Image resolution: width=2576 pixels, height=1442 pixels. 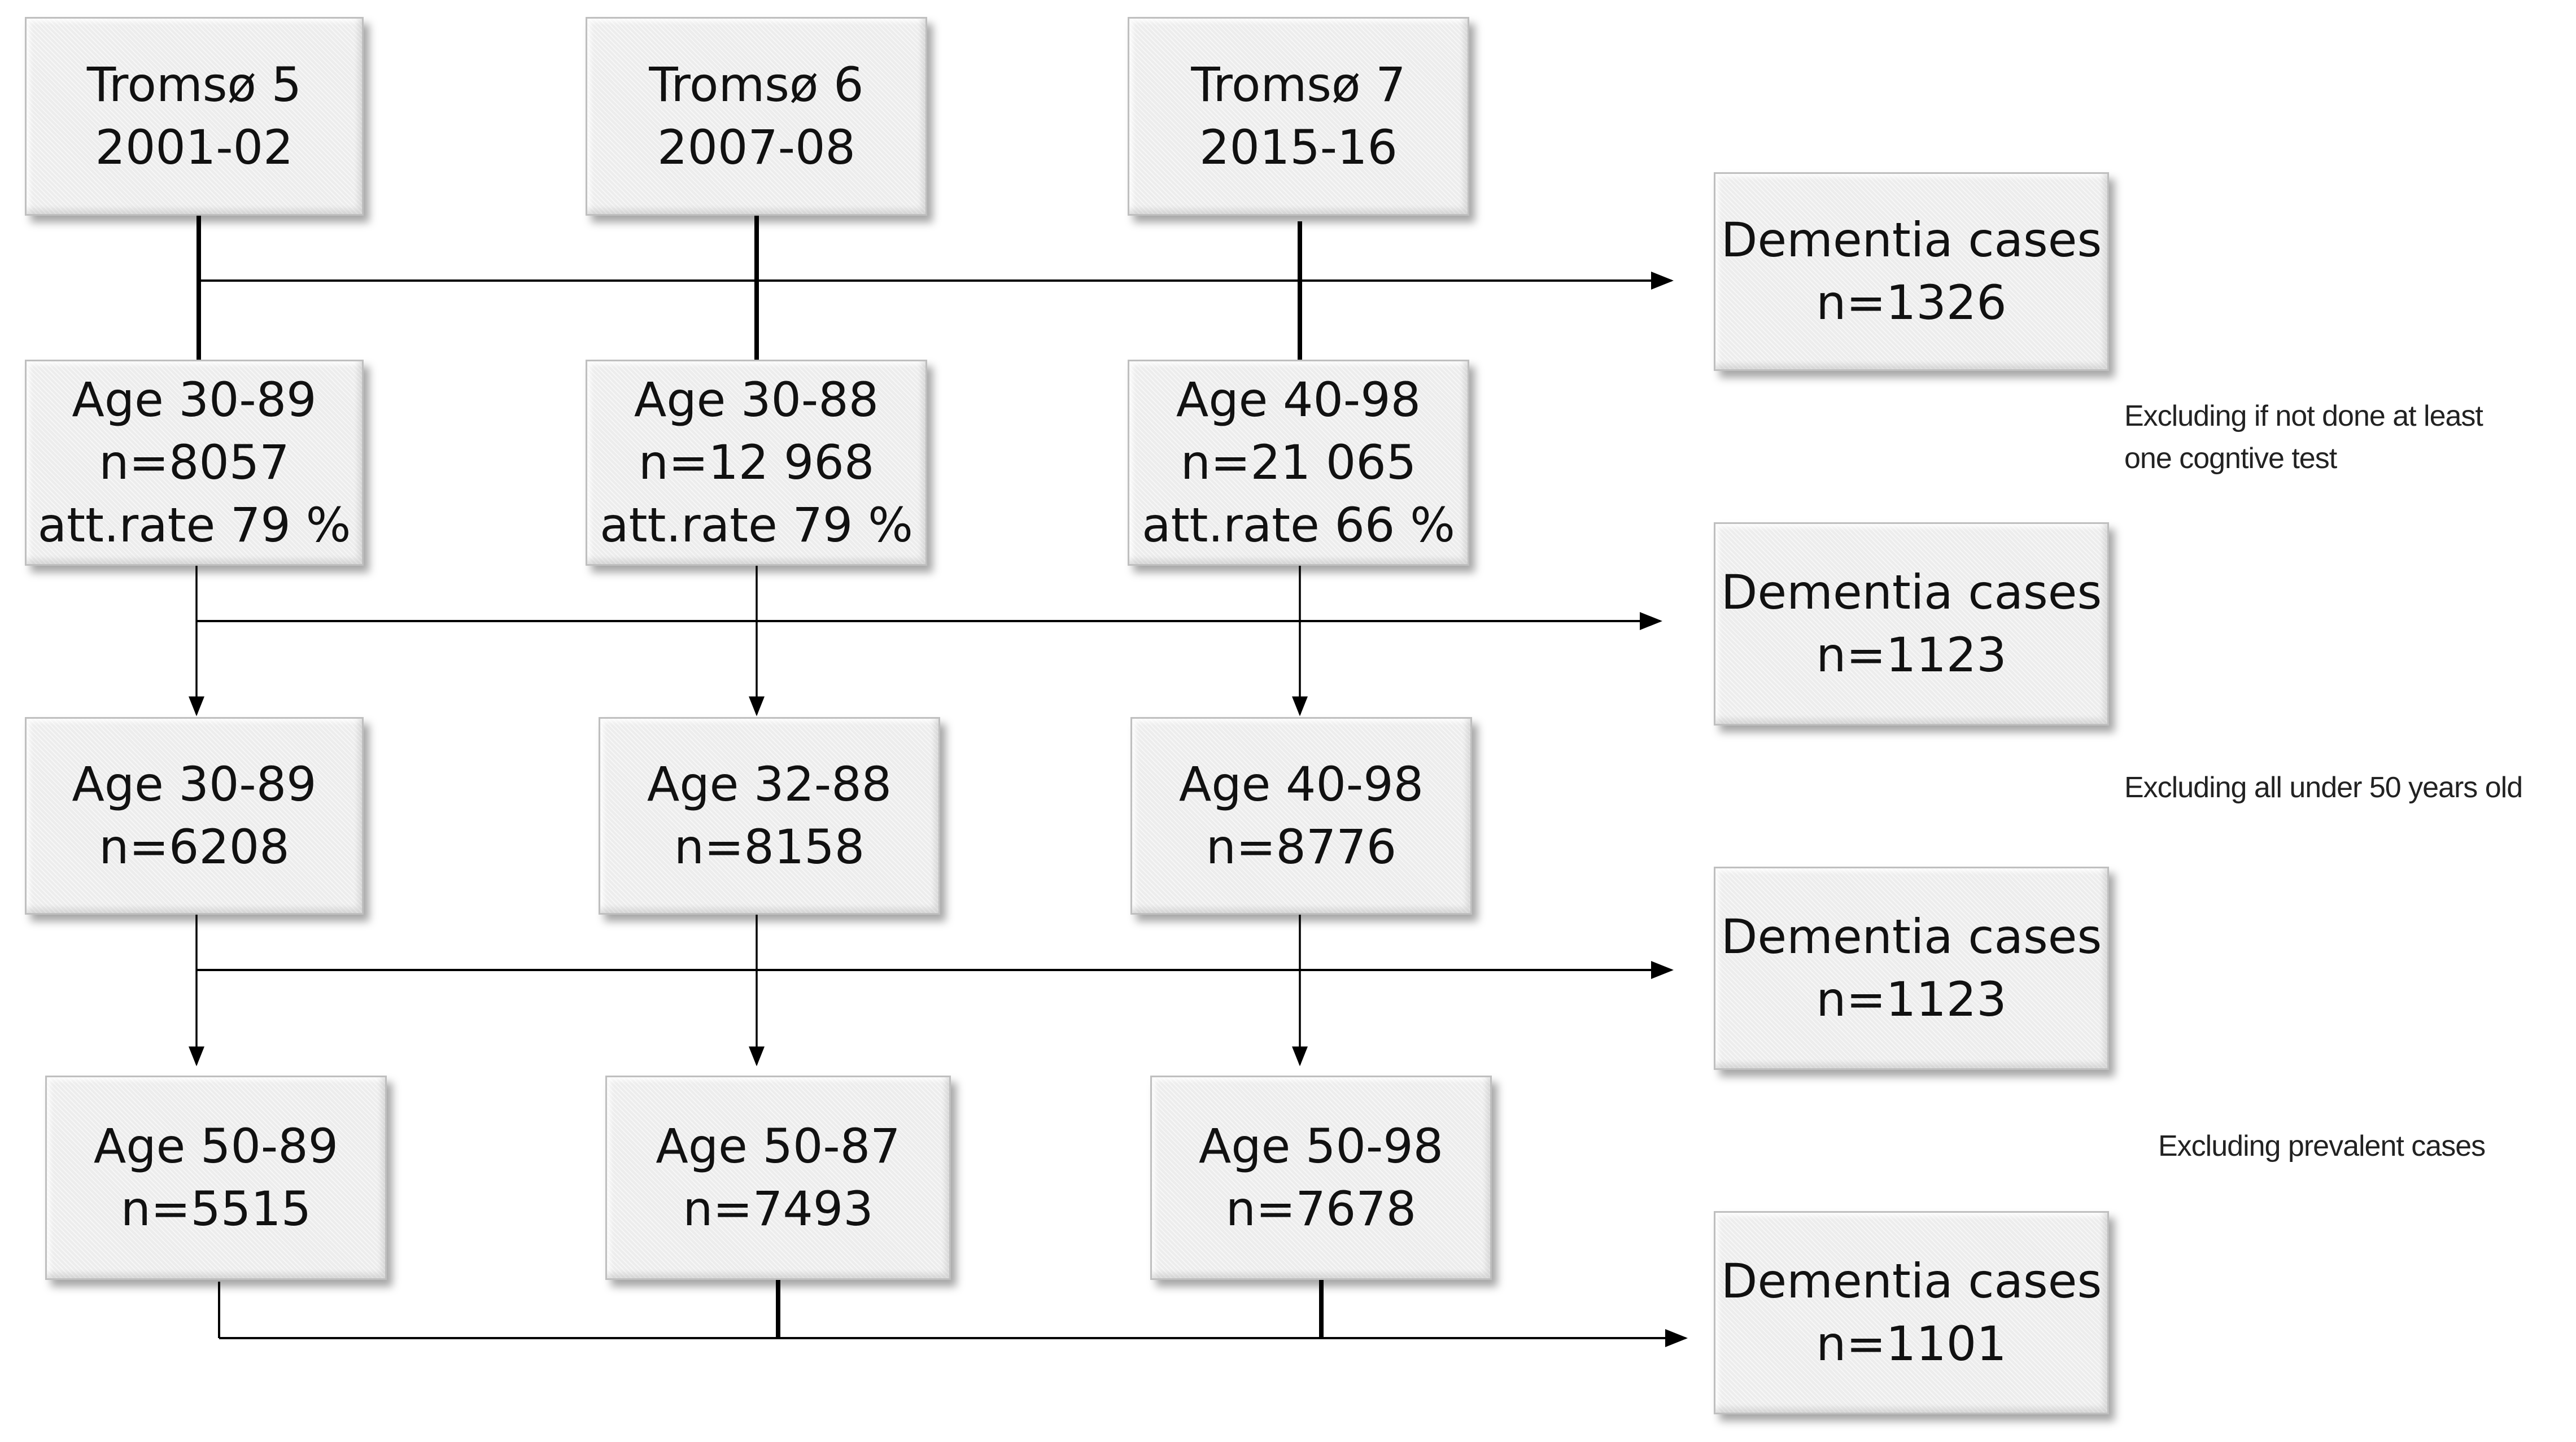 I want to click on exclusion-note-line-2: one cogntive test, so click(x=2230, y=458).